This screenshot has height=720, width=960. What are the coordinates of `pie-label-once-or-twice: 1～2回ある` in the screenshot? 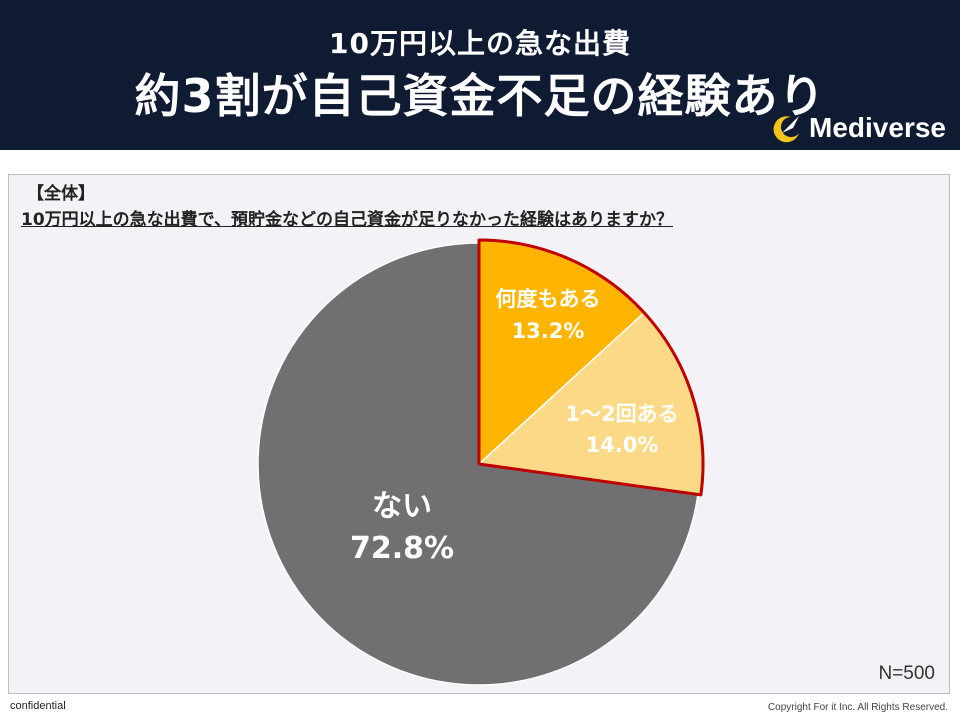 It's located at (621, 414).